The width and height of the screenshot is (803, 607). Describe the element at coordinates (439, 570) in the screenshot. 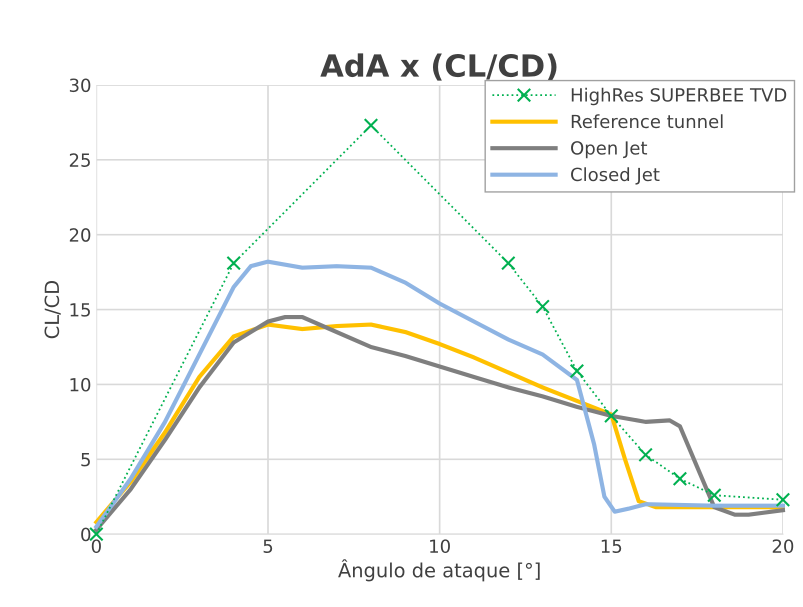

I see `x-axis-title: Ângulo de ataque [°]` at that location.